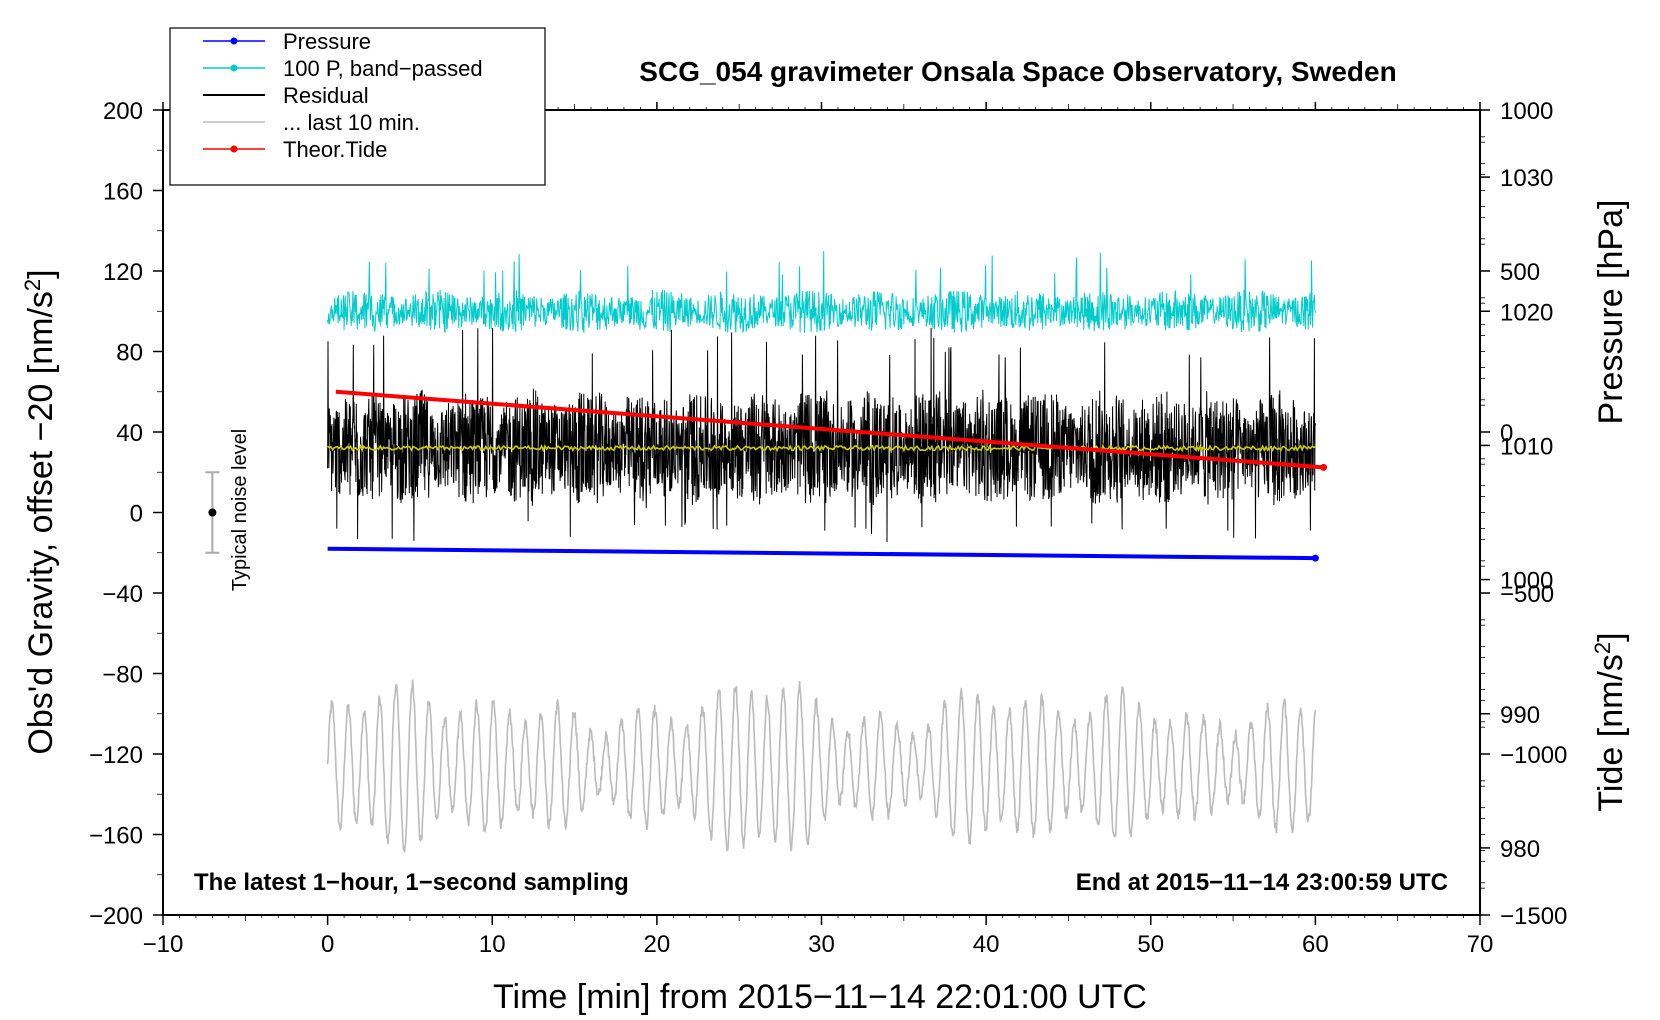 The width and height of the screenshot is (1660, 1020). Describe the element at coordinates (1611, 312) in the screenshot. I see `y-axis-label-pressure: Pressure [hPa]` at that location.